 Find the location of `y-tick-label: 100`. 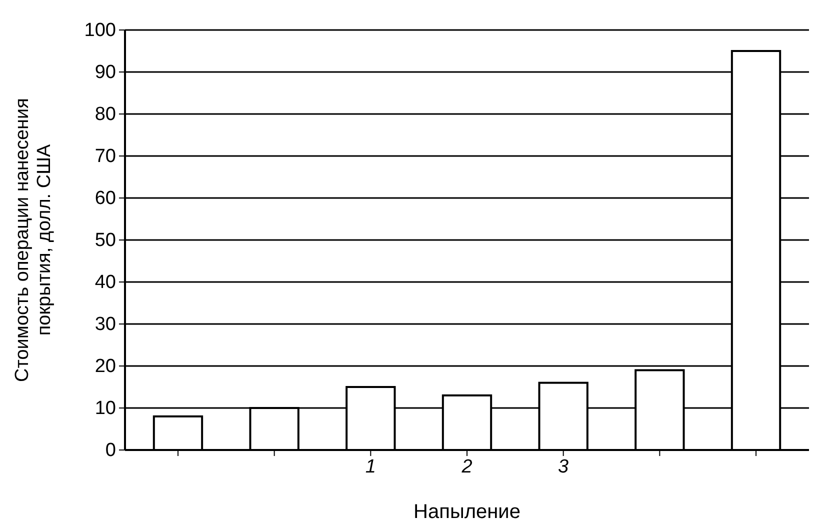

y-tick-label: 100 is located at coordinates (100, 31).